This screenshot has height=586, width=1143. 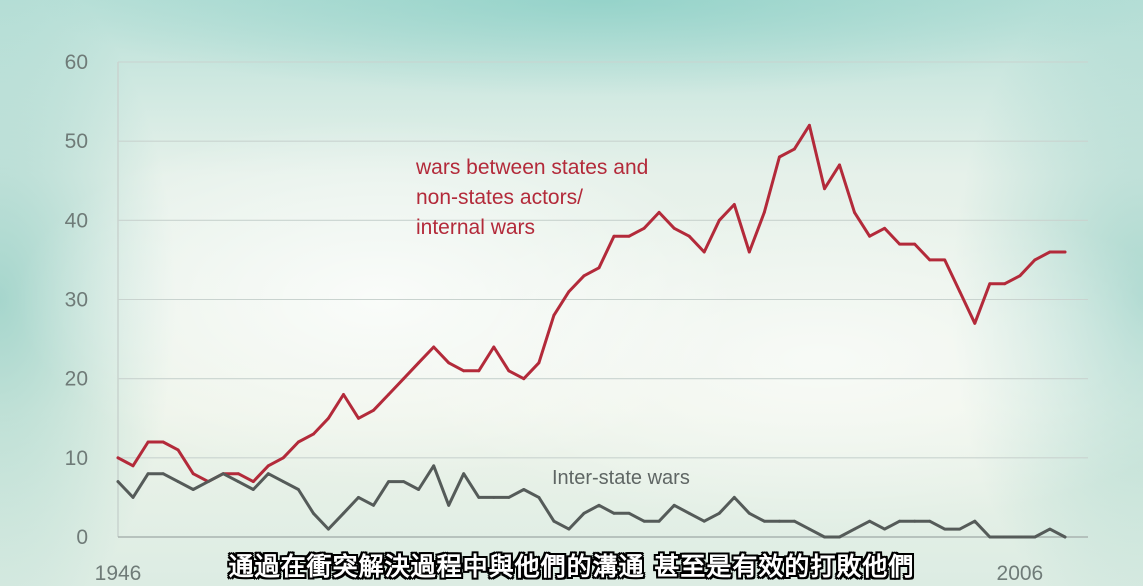 What do you see at coordinates (403, 481) in the screenshot?
I see `data-point-1-1965` at bounding box center [403, 481].